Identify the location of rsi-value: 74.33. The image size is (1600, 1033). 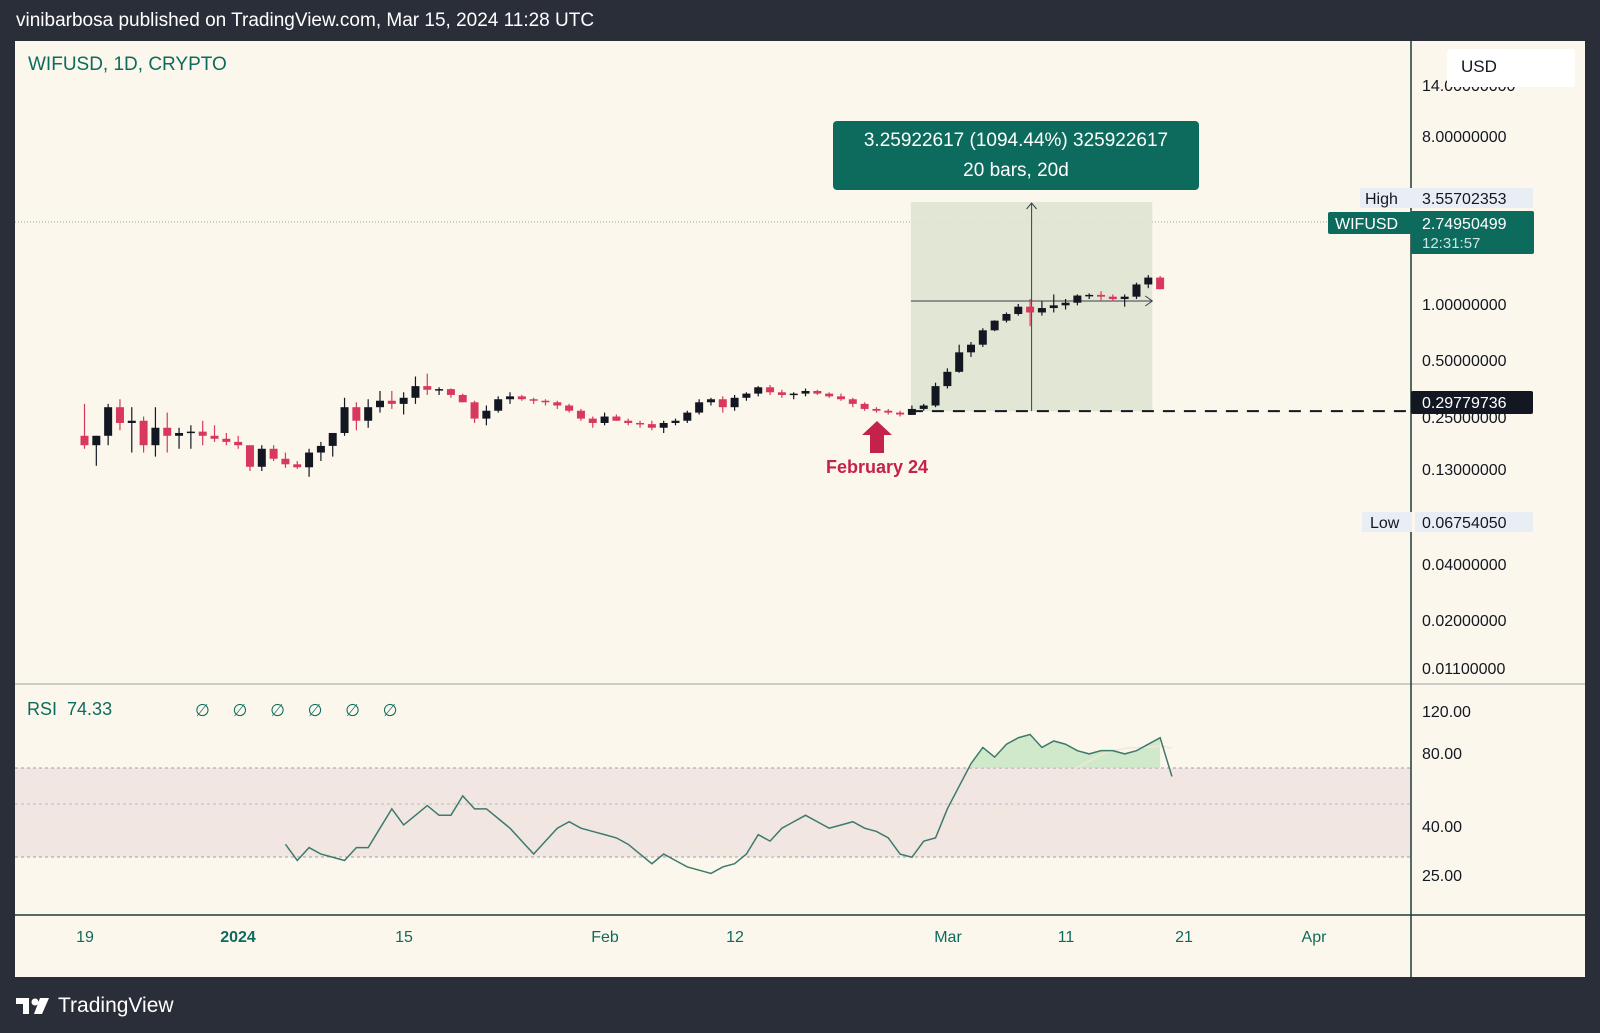
(90, 709).